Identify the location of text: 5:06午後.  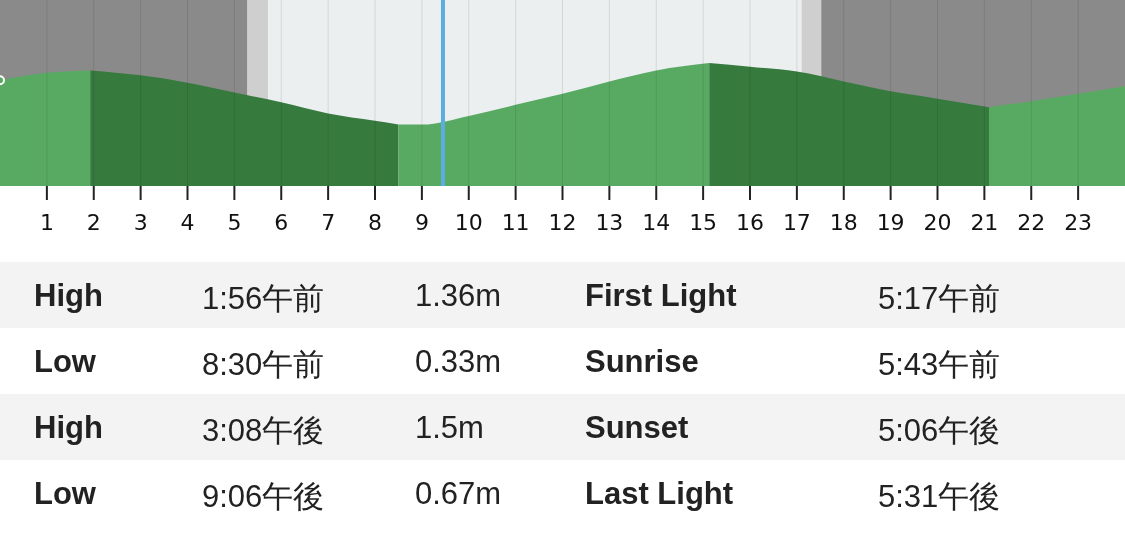
(939, 431).